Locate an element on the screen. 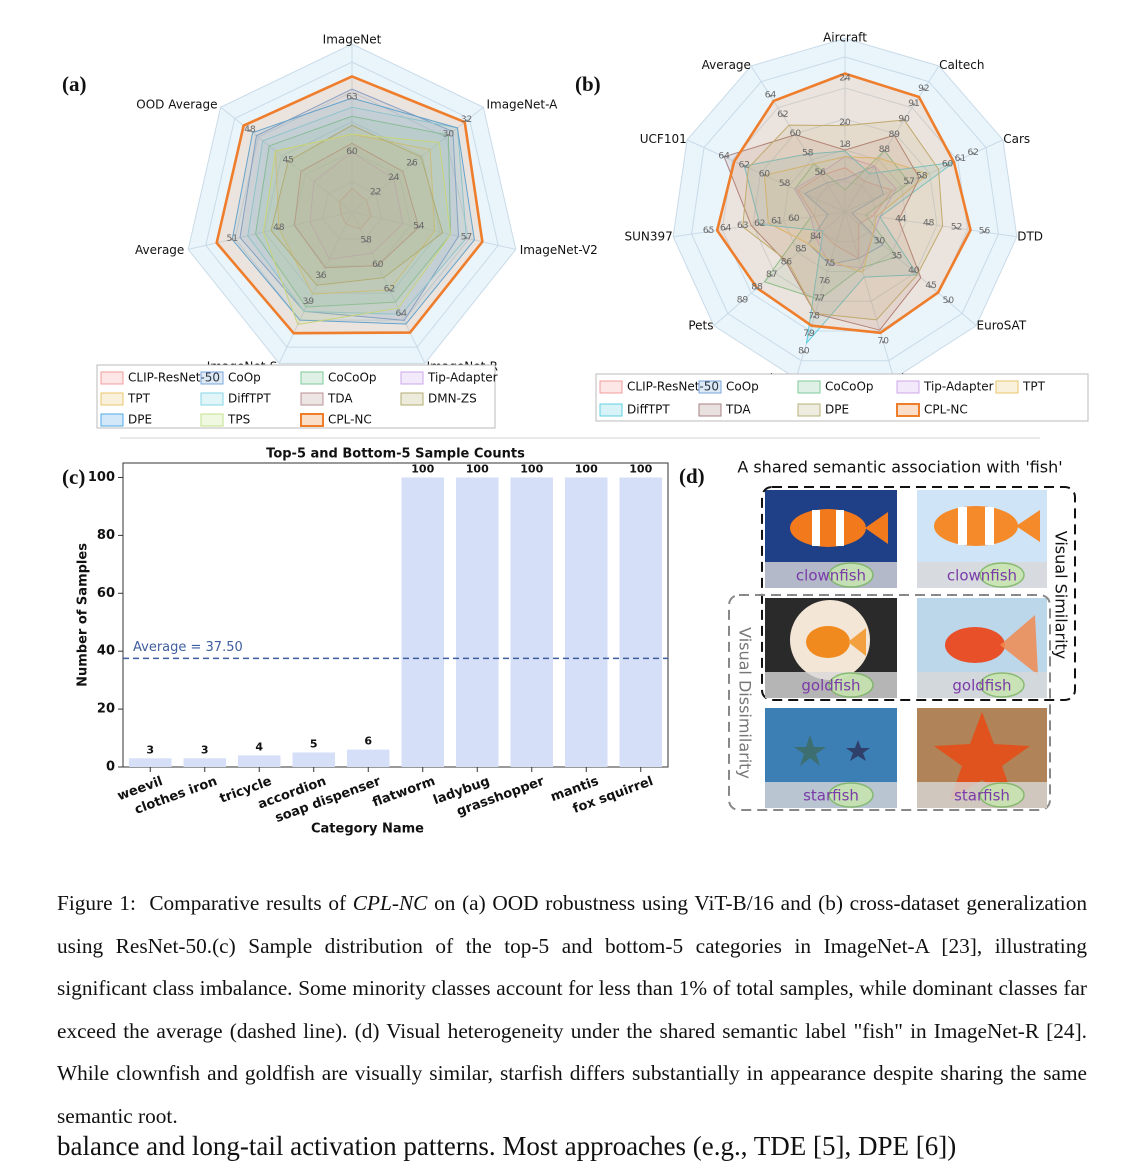 The height and width of the screenshot is (1162, 1144). axis-label: Caltech is located at coordinates (961, 65).